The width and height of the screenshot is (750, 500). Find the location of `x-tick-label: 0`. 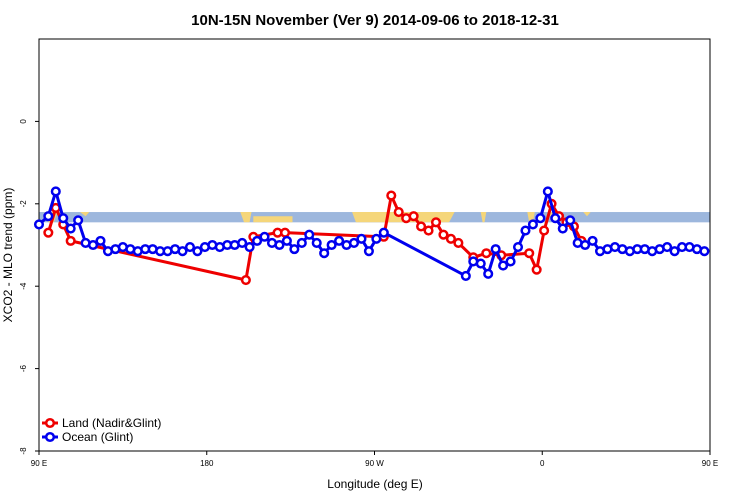

x-tick-label: 0 is located at coordinates (542, 463).